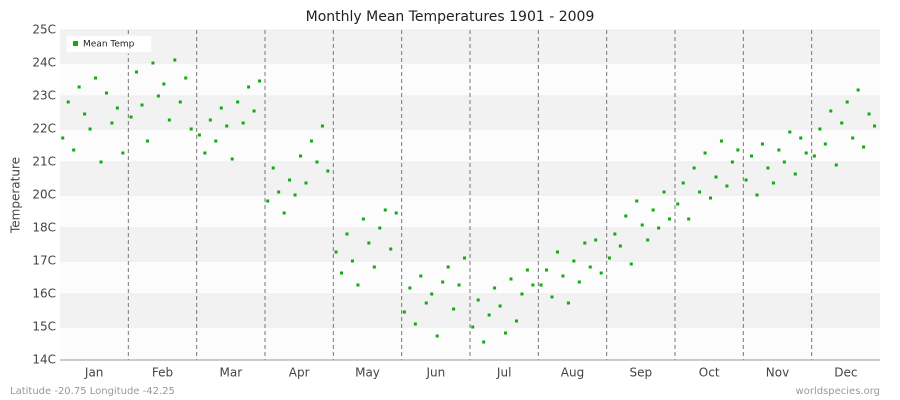  What do you see at coordinates (231, 373) in the screenshot?
I see `x-tick-label: Mar` at bounding box center [231, 373].